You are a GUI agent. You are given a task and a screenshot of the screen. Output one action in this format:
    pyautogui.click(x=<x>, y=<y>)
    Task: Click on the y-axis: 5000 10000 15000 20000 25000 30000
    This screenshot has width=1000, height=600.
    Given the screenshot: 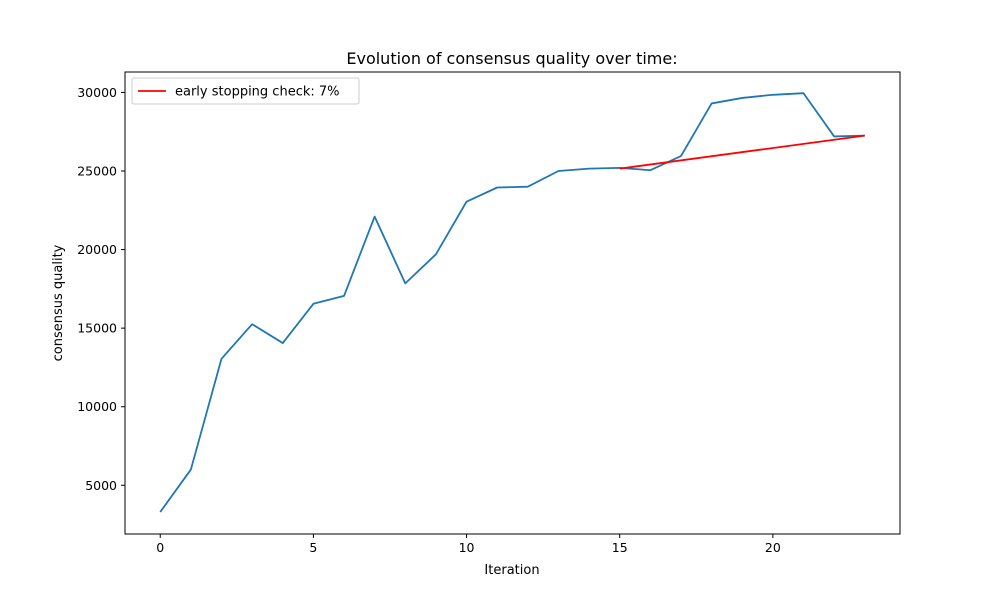 What is the action you would take?
    pyautogui.click(x=101, y=289)
    